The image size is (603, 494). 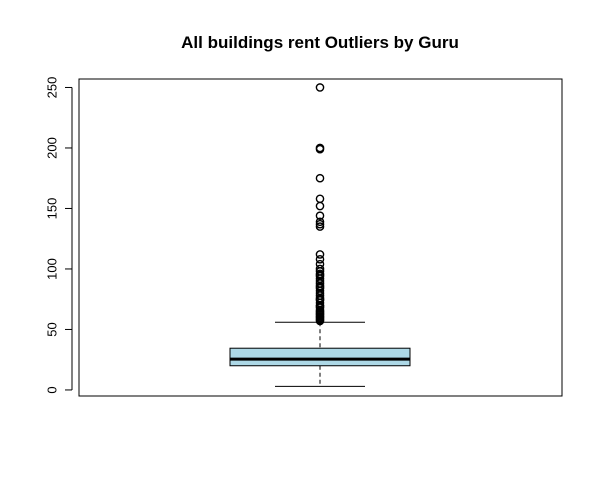 I want to click on outlier-points, so click(x=320, y=204).